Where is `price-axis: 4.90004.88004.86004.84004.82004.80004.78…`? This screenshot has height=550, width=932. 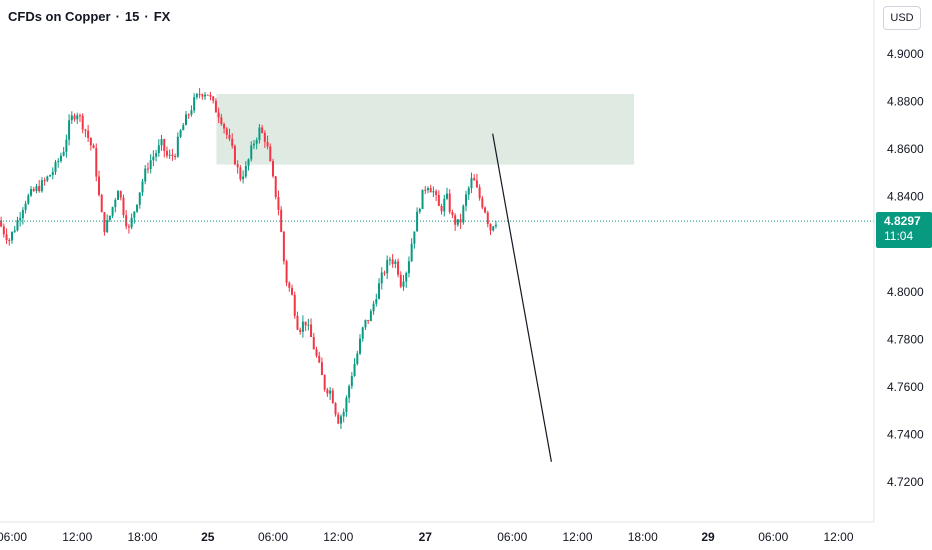 price-axis: 4.90004.88004.86004.84004.82004.80004.78… is located at coordinates (898, 261).